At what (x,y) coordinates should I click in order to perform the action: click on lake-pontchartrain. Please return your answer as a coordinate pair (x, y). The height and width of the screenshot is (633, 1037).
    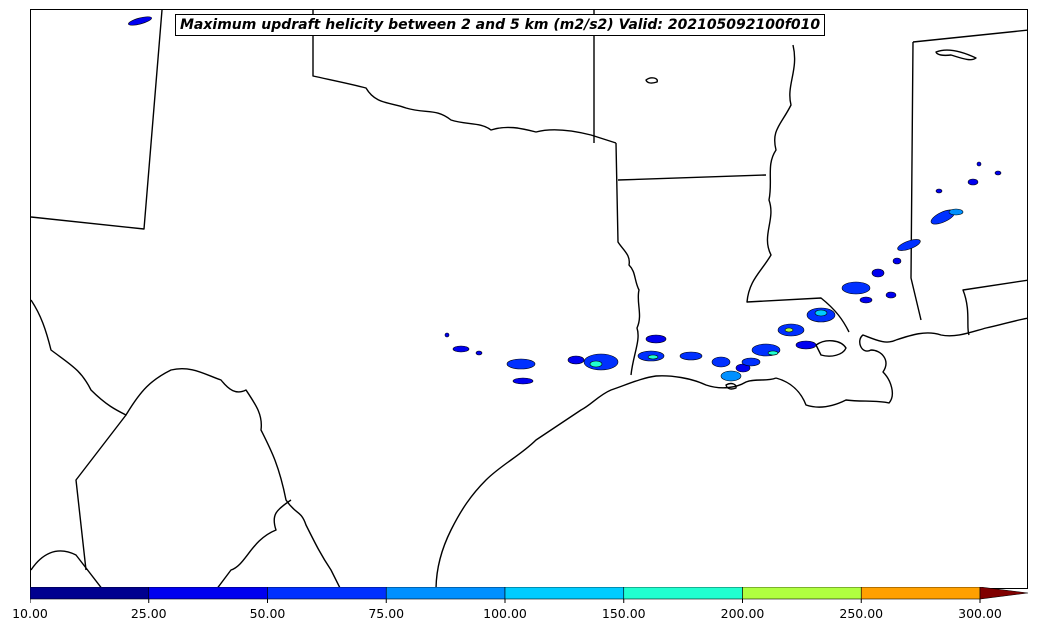
    Looking at the image, I should click on (831, 348).